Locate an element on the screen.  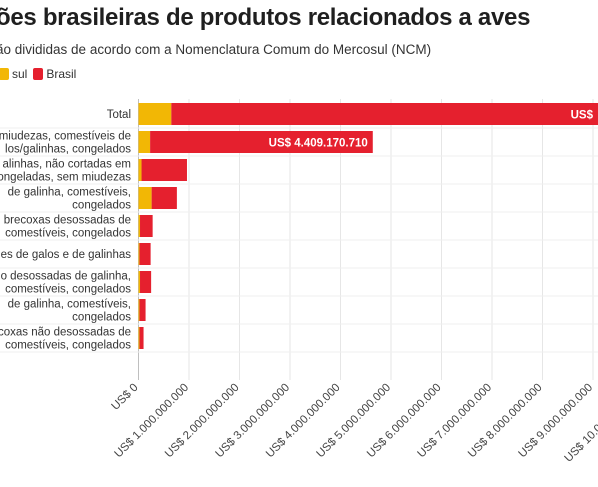
legend-label-series1: sul is located at coordinates (20, 74).